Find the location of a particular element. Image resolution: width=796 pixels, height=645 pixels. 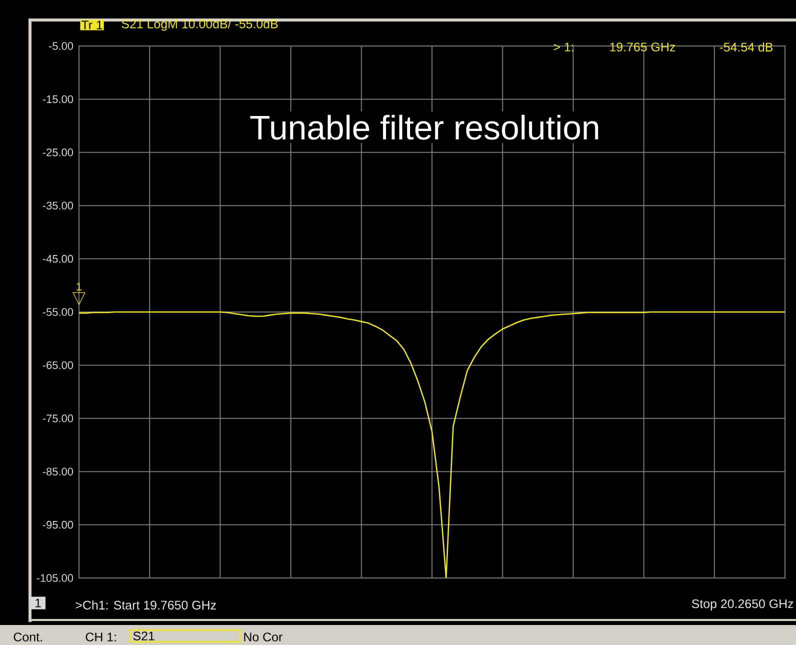

y-tick-label: -15.00 is located at coordinates (58, 99).